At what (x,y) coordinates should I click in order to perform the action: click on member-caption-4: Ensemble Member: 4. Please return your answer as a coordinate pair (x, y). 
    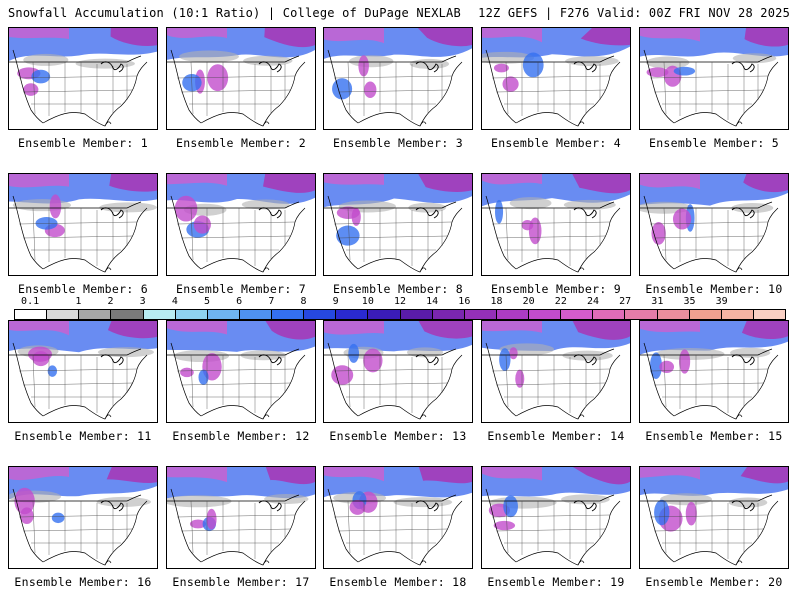
    Looking at the image, I should click on (556, 143).